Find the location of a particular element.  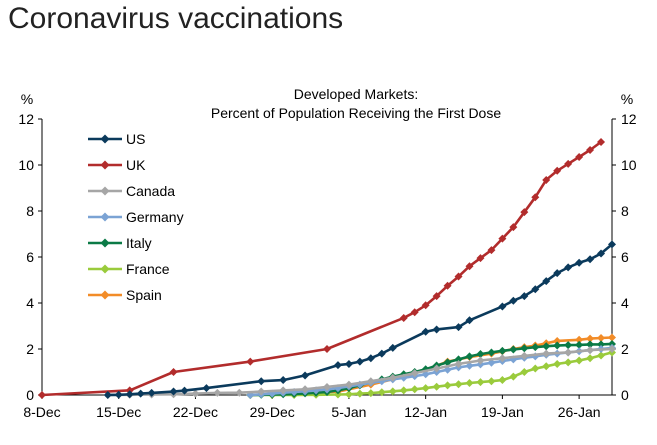

x-tick-label: 5-Jan is located at coordinates (348, 412).